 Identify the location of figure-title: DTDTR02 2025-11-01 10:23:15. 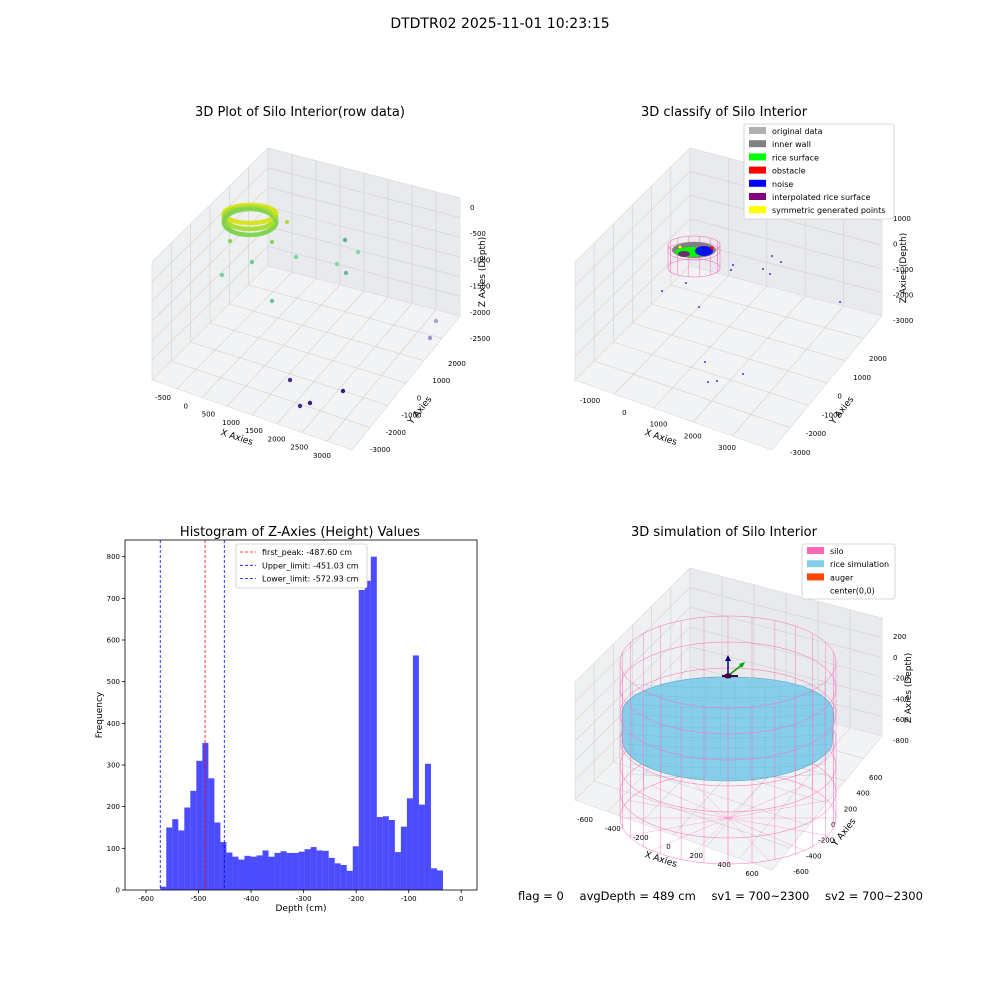
(500, 24).